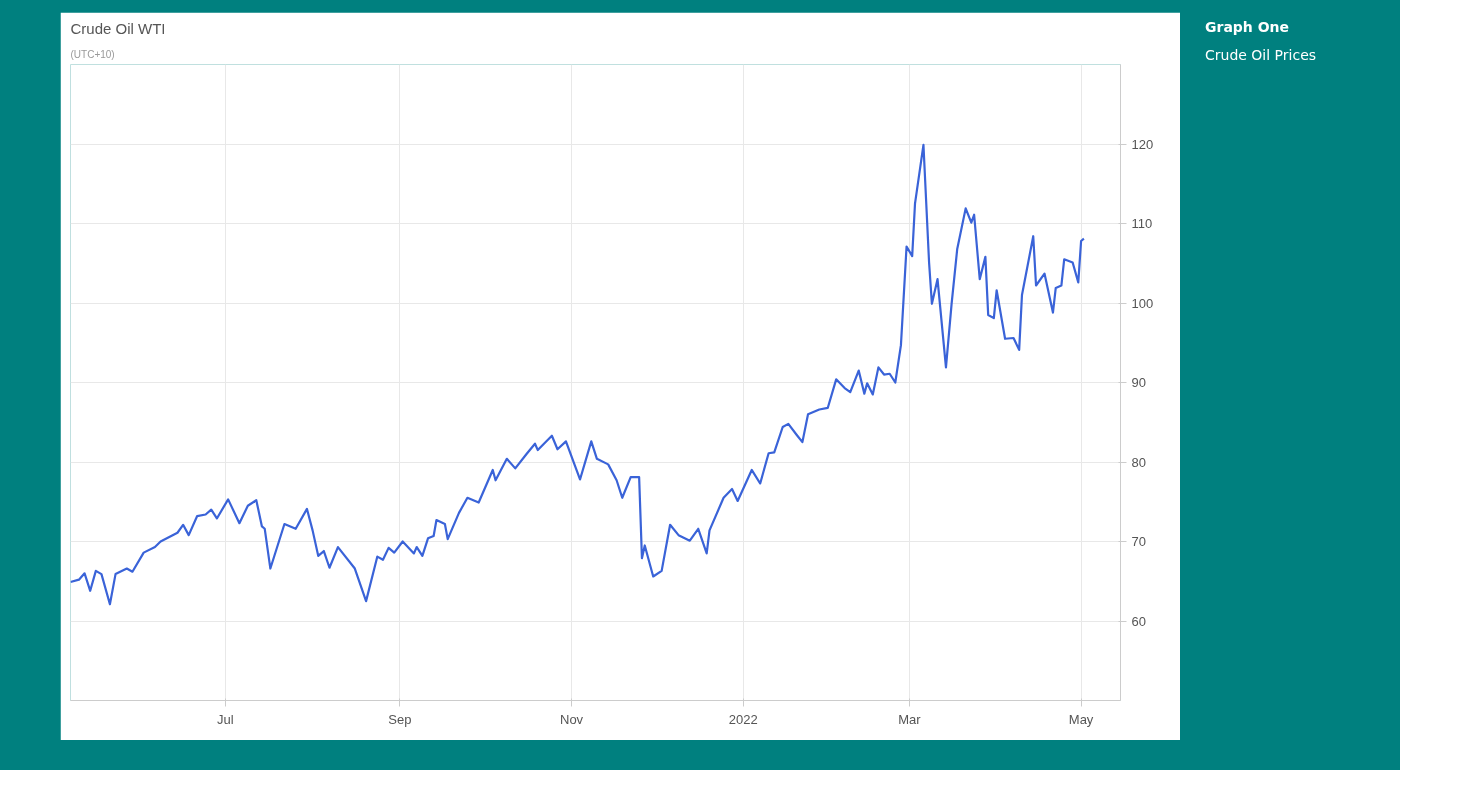 The width and height of the screenshot is (1481, 798). Describe the element at coordinates (1142, 303) in the screenshot. I see `y-tick-label: 100` at that location.